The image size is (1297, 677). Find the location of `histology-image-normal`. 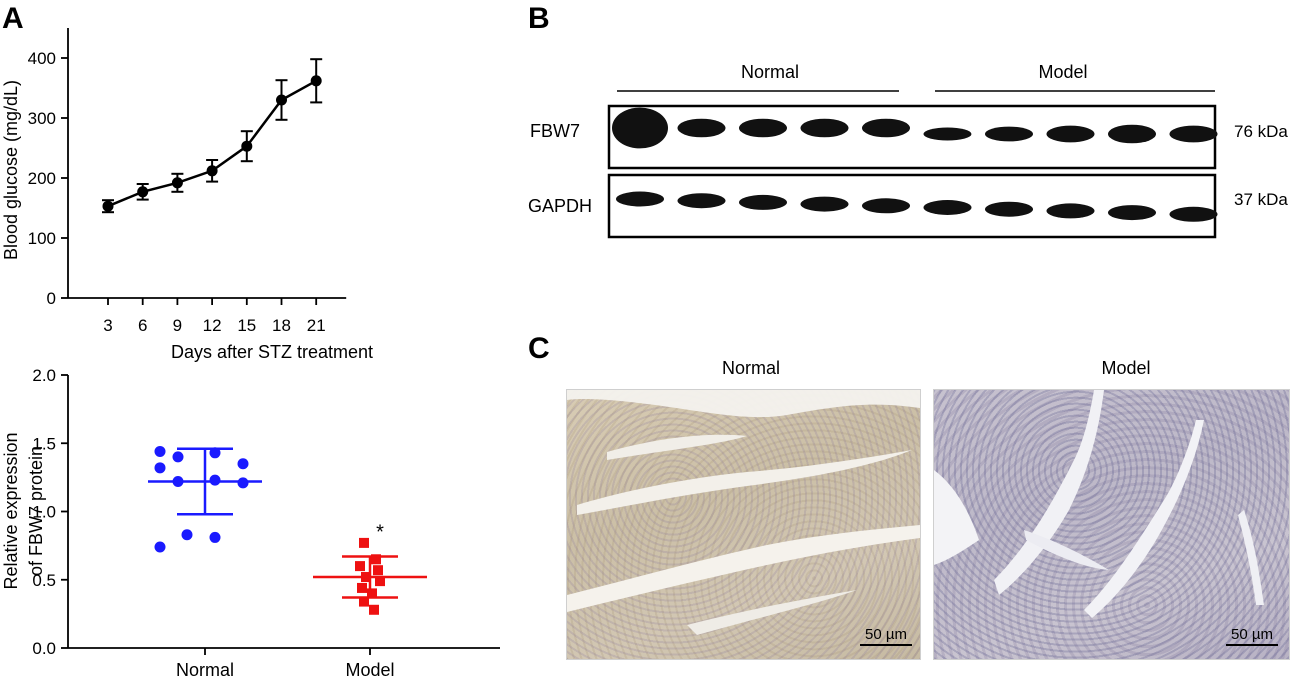

histology-image-normal is located at coordinates (743, 524).